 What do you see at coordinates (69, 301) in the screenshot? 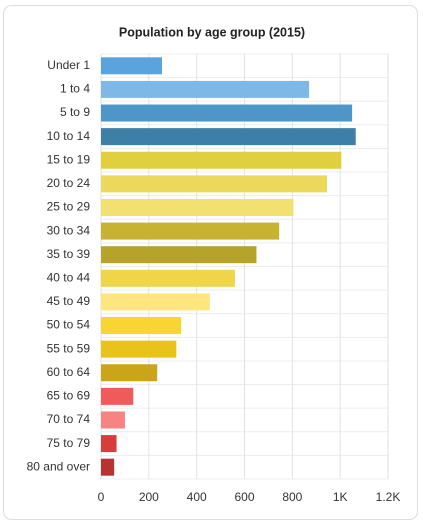
I see `y-tick-label: 45 to 49` at bounding box center [69, 301].